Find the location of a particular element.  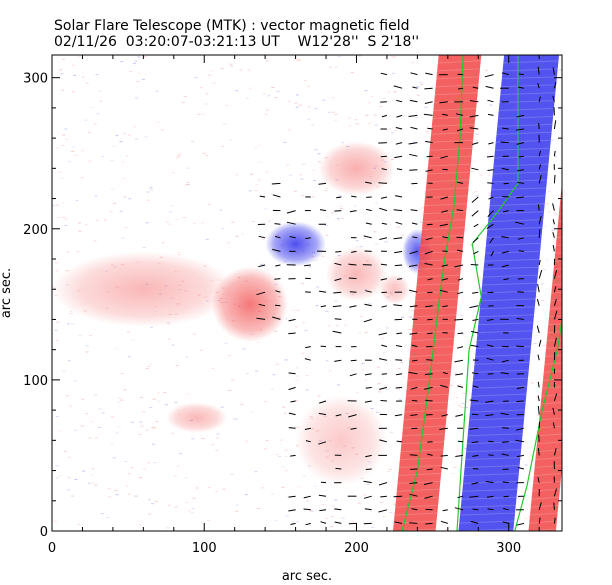

y-tick-label: 200 is located at coordinates (35, 230).